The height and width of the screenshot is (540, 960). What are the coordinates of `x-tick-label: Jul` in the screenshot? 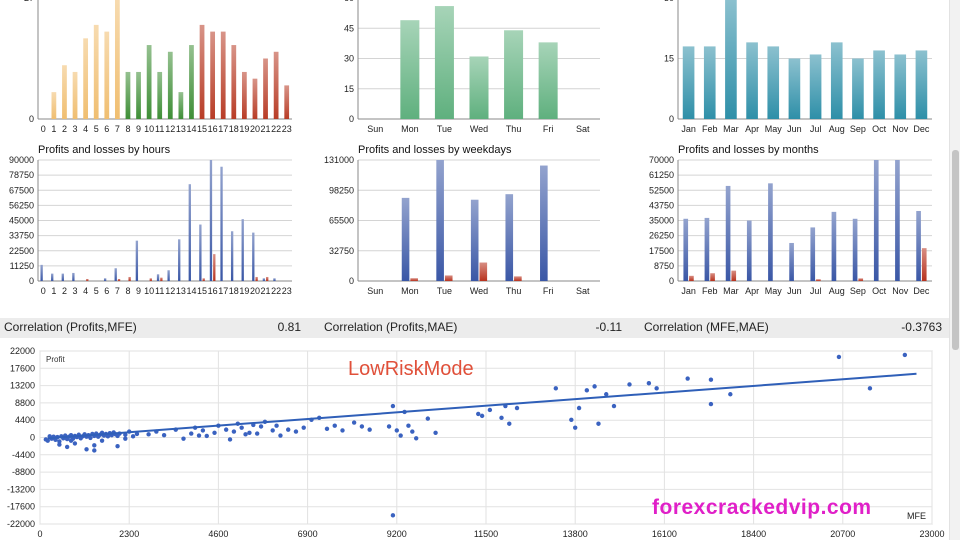 It's located at (816, 129).